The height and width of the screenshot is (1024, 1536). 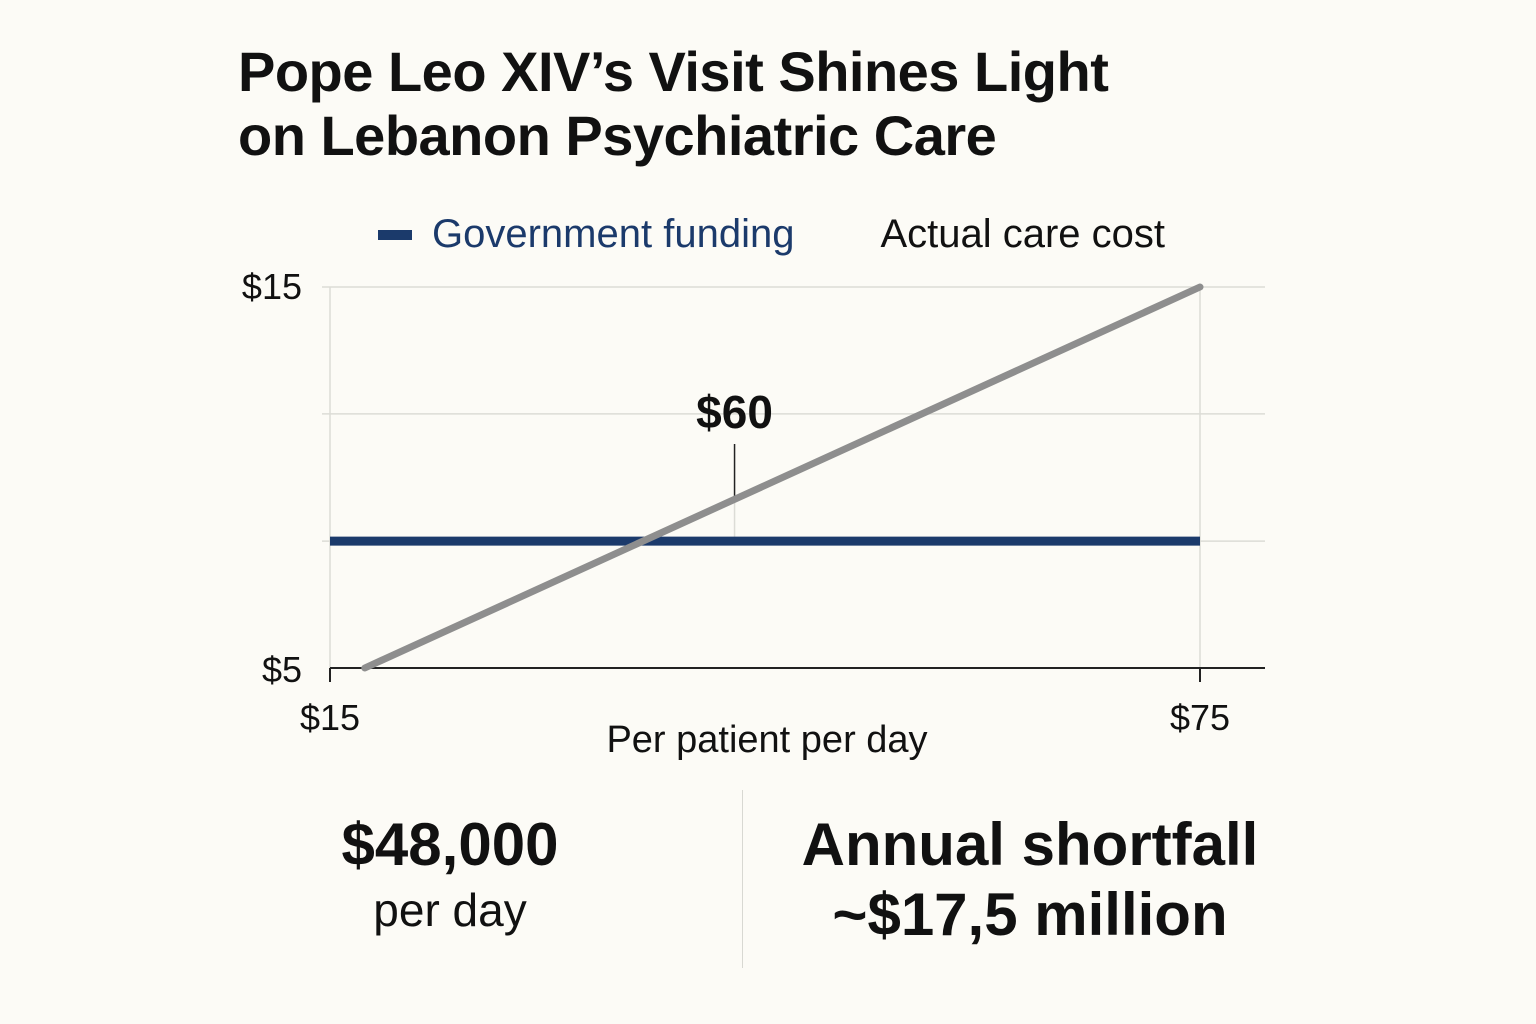 What do you see at coordinates (1023, 234) in the screenshot?
I see `legend-label-actual-care-cost: Actual care cost` at bounding box center [1023, 234].